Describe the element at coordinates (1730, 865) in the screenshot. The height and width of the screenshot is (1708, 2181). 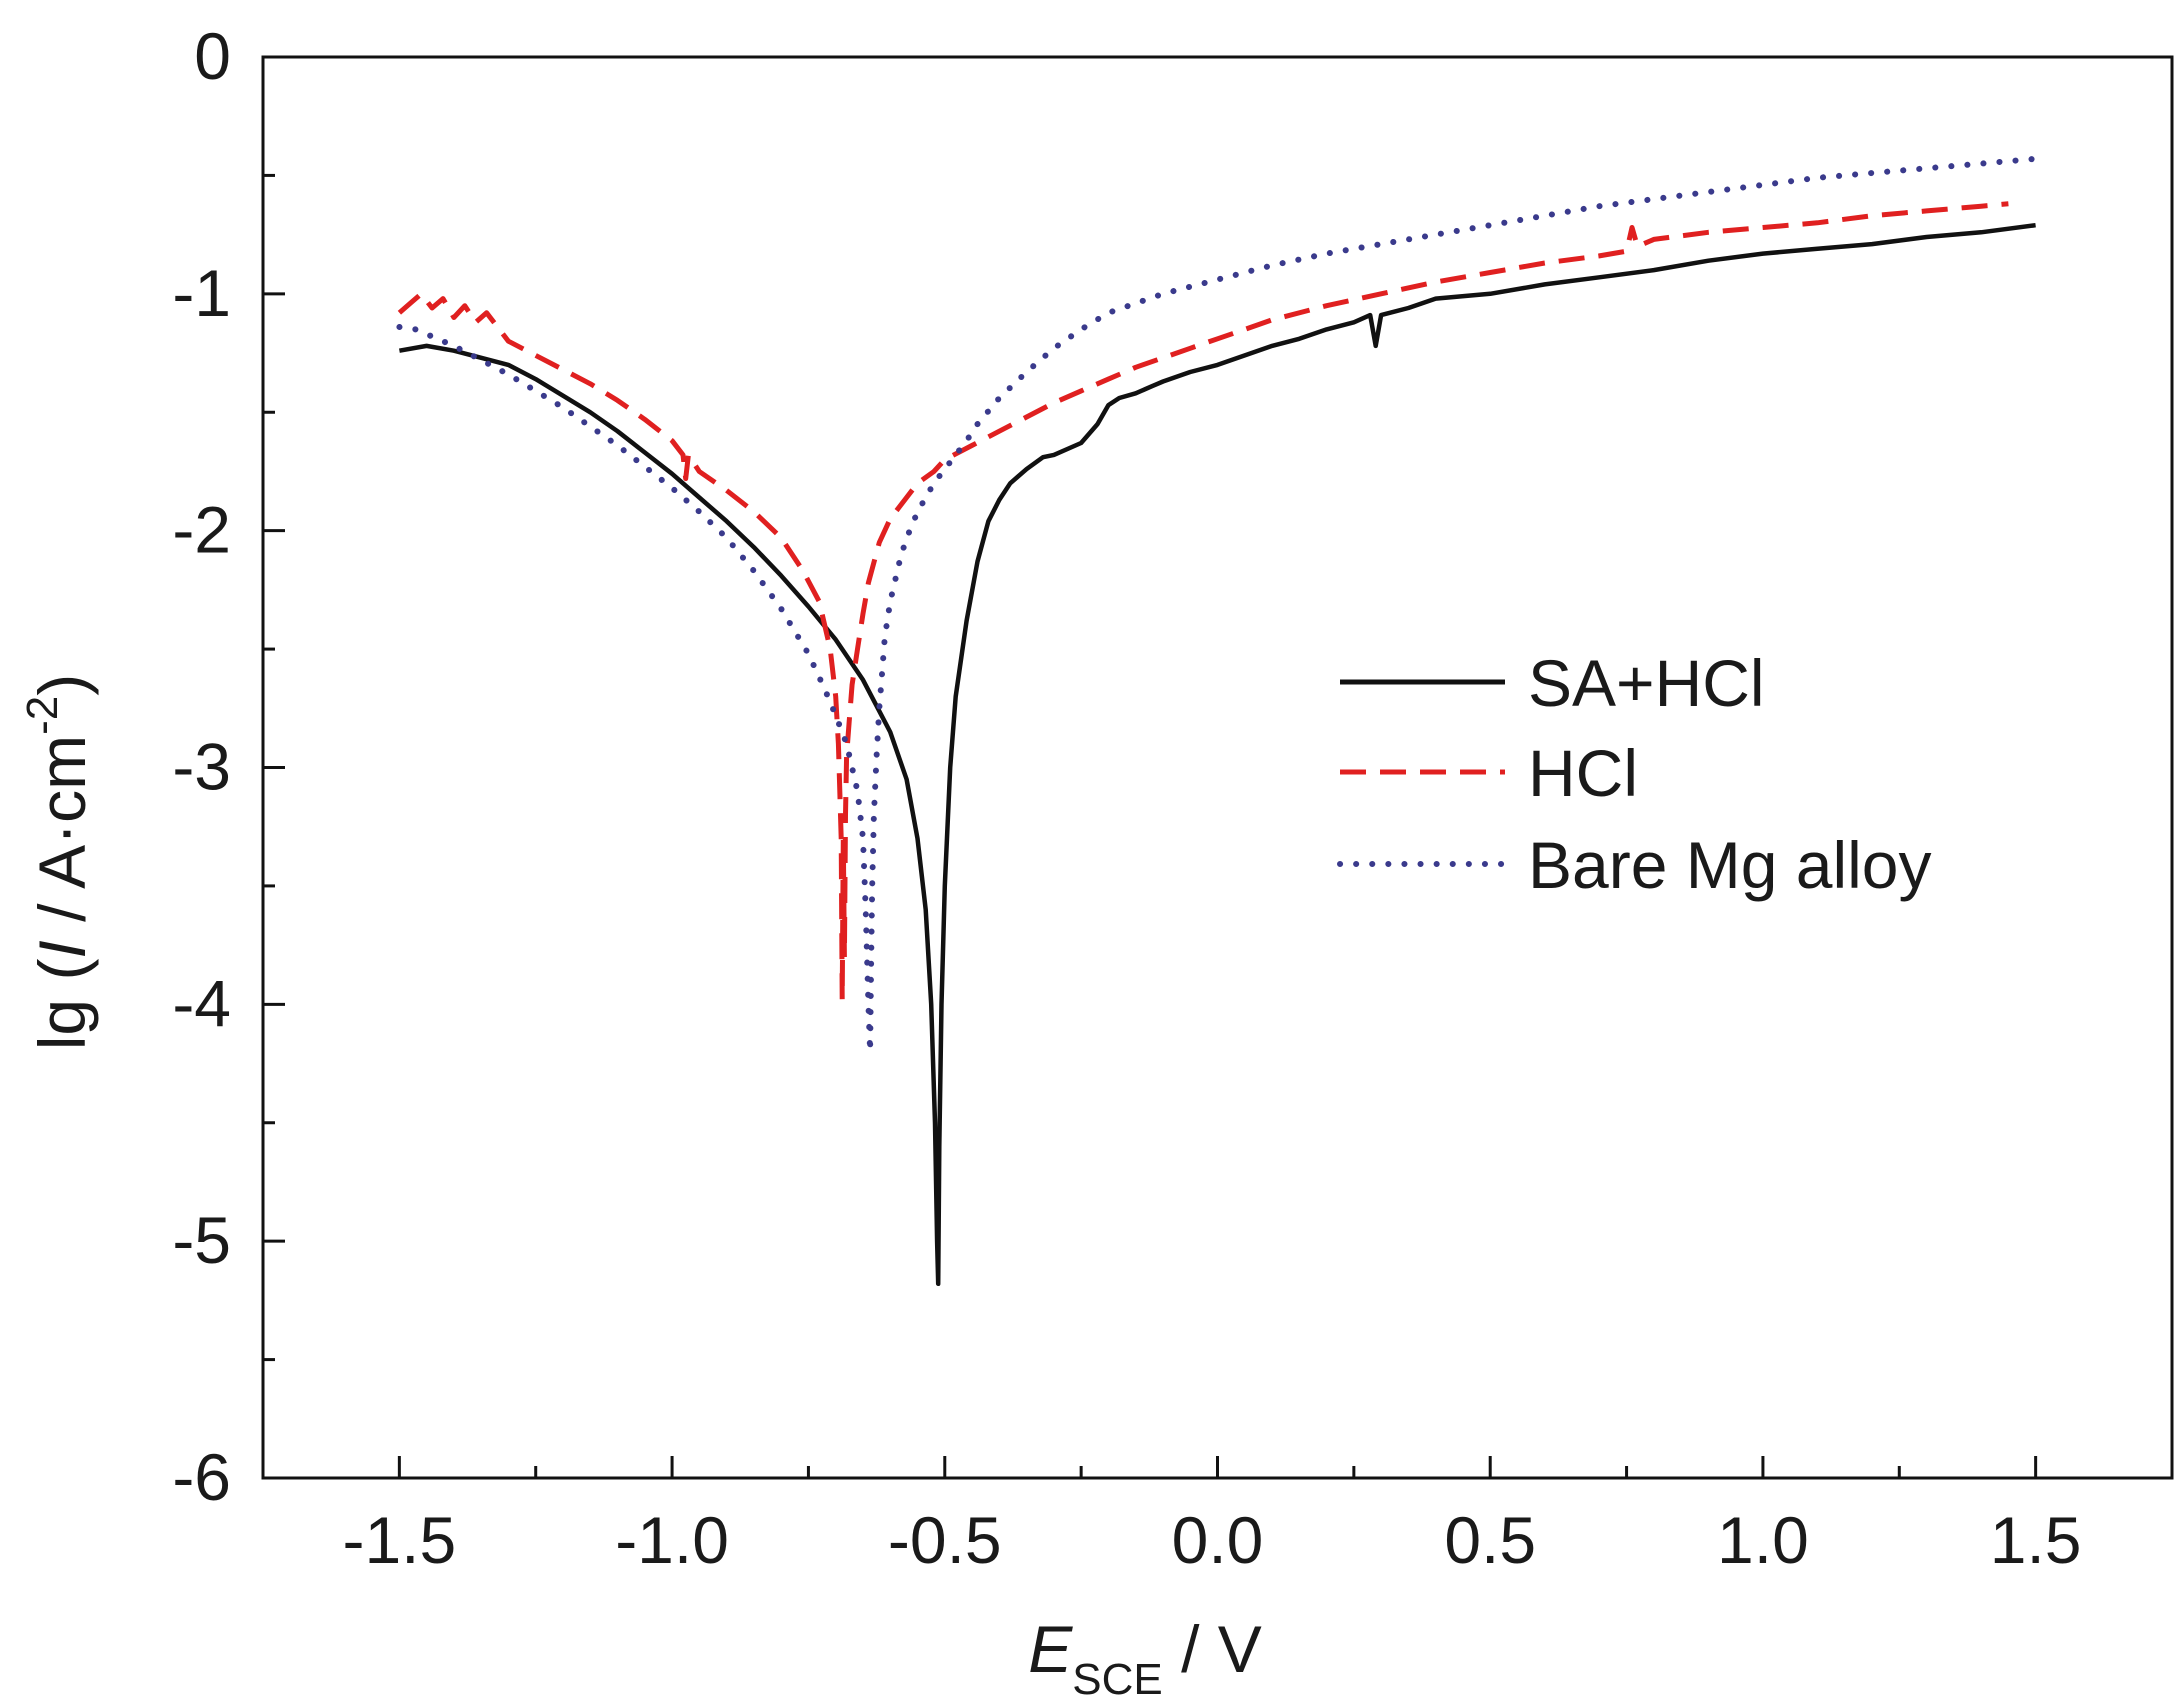
I see `legend-label-bare-mg: Bare Mg alloy` at that location.